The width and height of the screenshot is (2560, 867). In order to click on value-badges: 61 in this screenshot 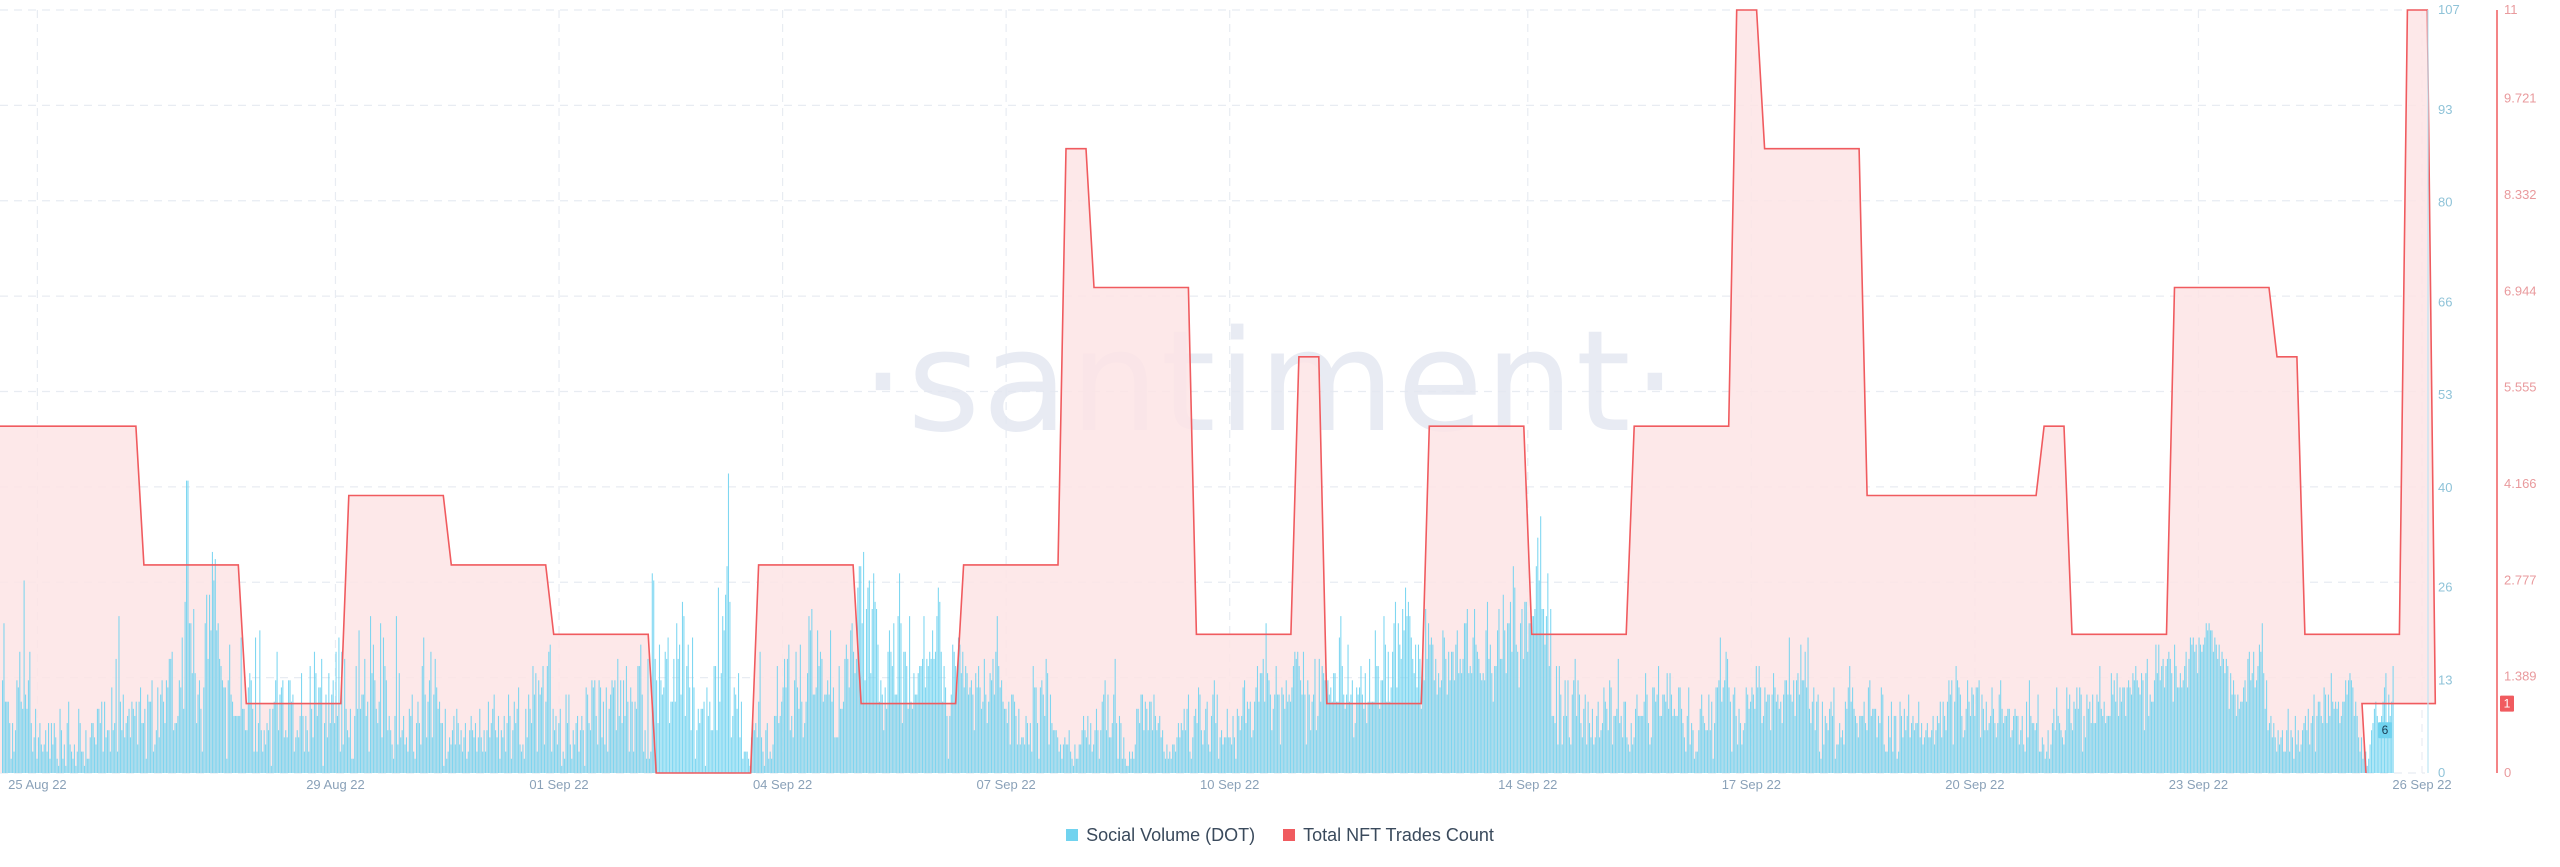, I will do `click(2446, 717)`.